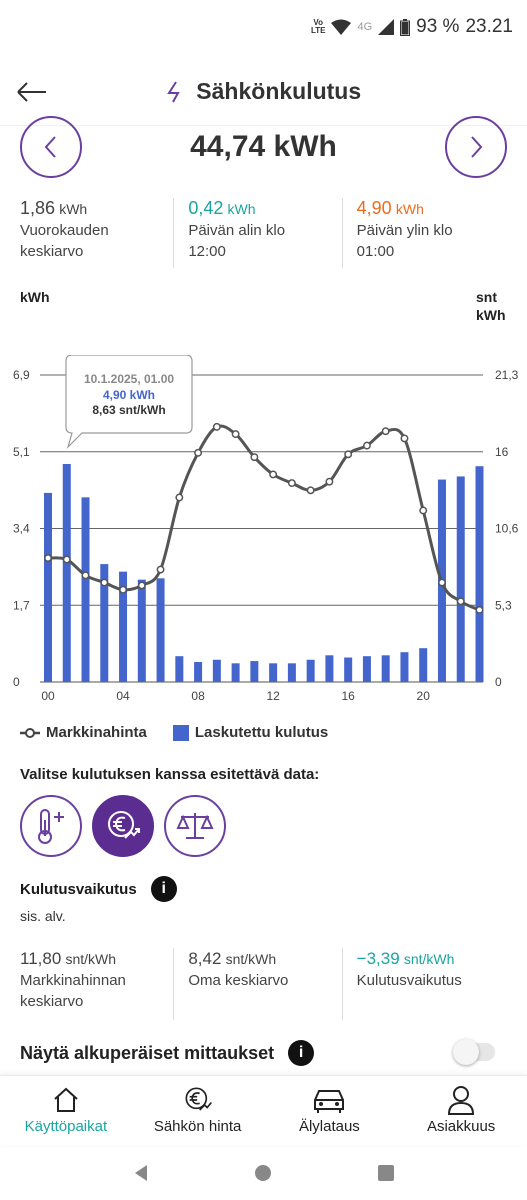 The width and height of the screenshot is (527, 1200). I want to click on user-icon, so click(461, 1100).